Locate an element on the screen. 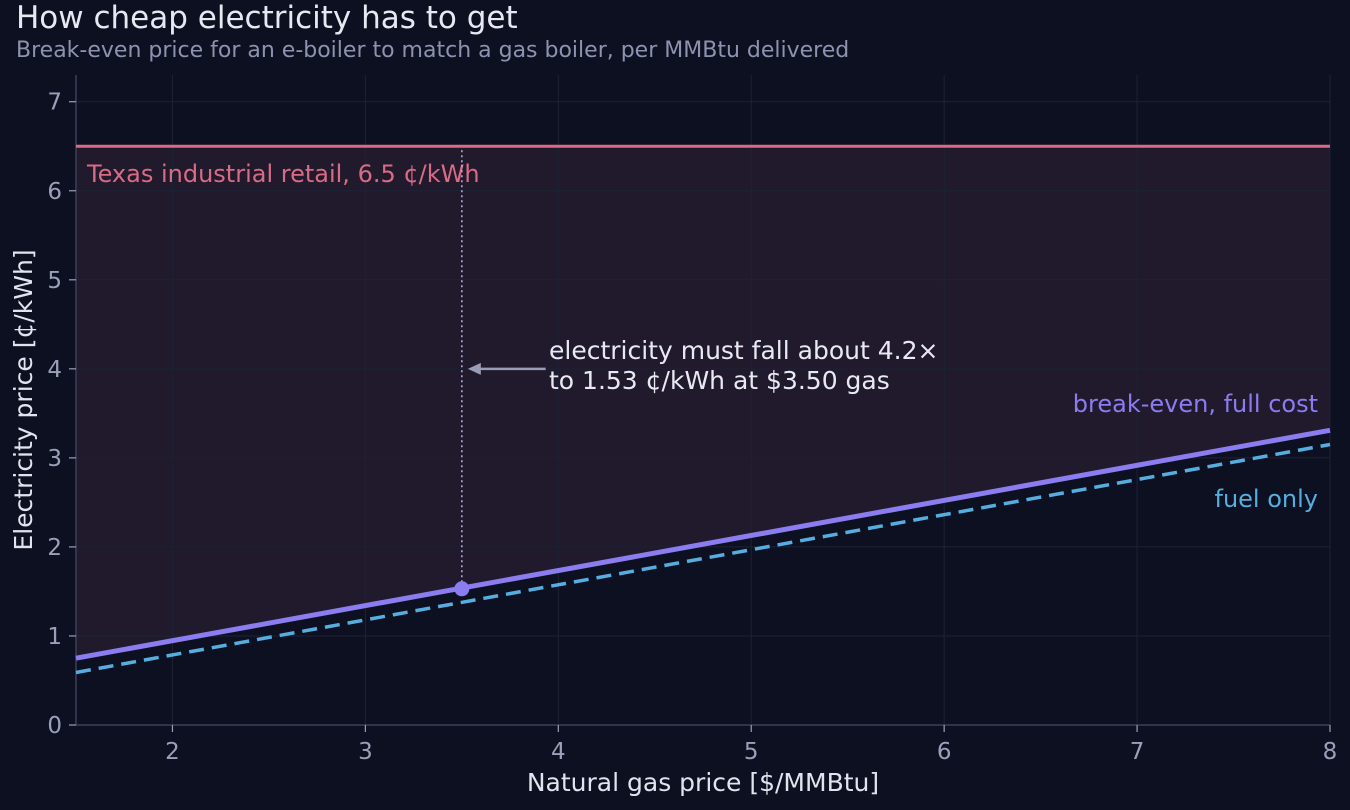 This screenshot has height=810, width=1350. y-tick-label: 4 is located at coordinates (54, 370).